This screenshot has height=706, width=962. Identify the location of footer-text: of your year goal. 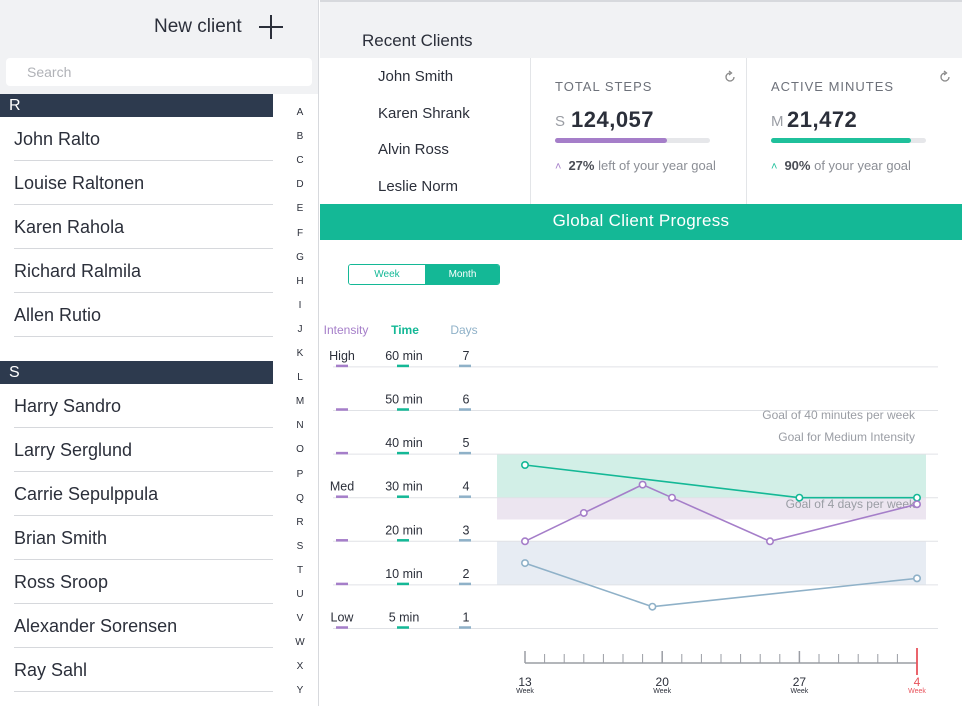
(862, 165).